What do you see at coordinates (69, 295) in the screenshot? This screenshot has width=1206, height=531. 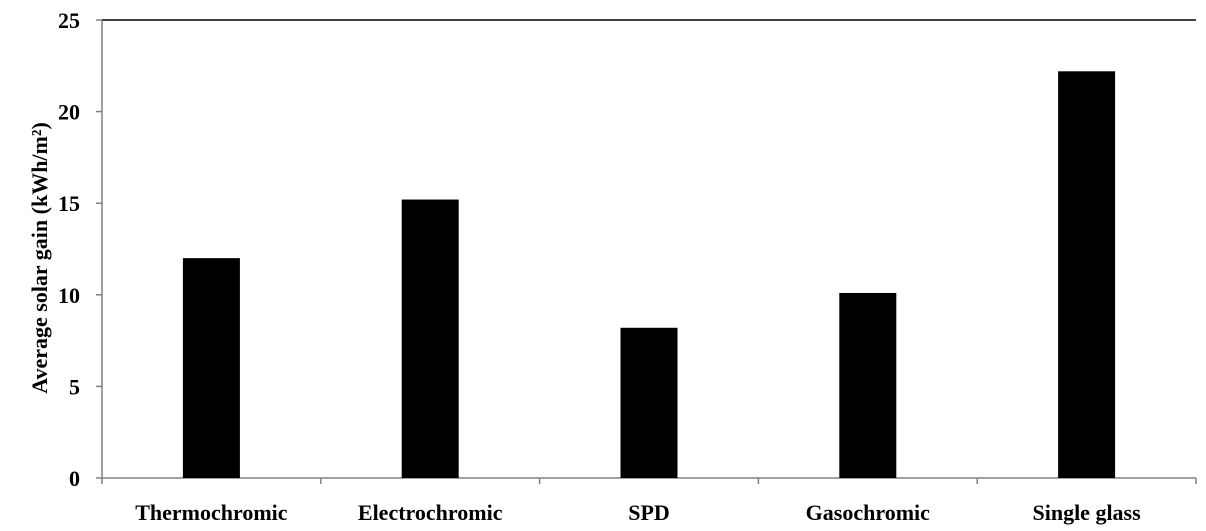 I see `y-tick-label: 10` at bounding box center [69, 295].